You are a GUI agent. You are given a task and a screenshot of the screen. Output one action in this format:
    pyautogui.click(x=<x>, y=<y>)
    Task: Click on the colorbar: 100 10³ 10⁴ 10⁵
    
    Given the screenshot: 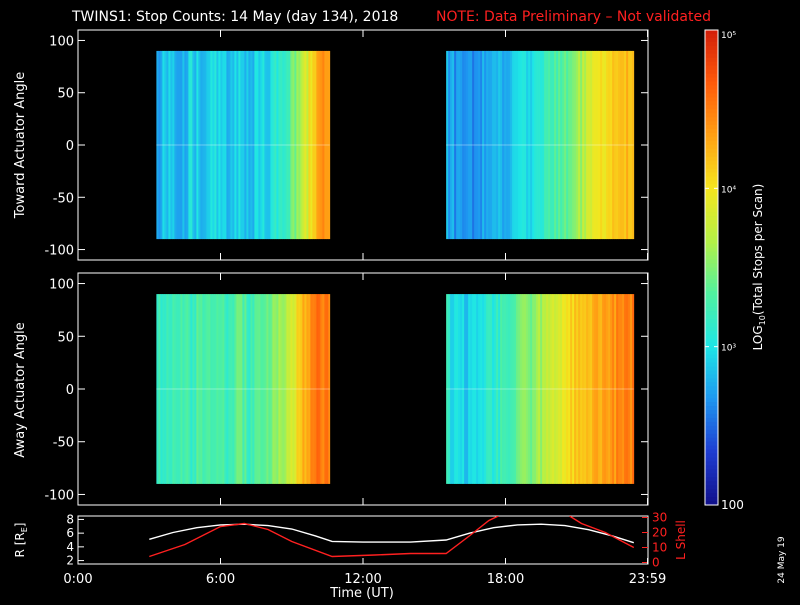 What is the action you would take?
    pyautogui.click(x=724, y=270)
    